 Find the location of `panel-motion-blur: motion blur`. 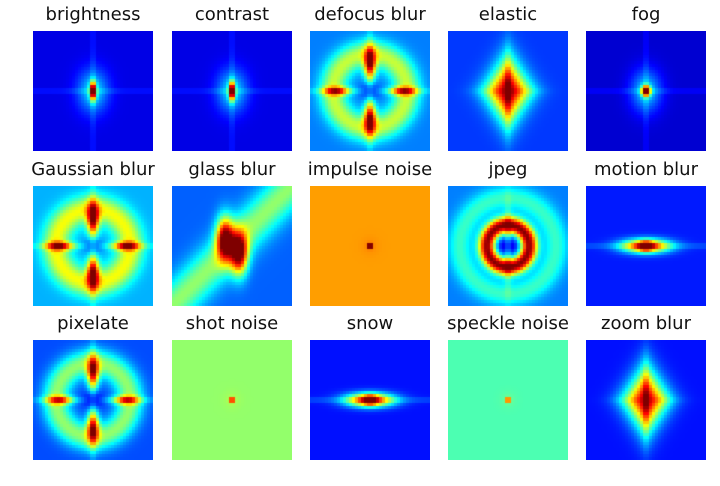

panel-motion-blur: motion blur is located at coordinates (646, 236).